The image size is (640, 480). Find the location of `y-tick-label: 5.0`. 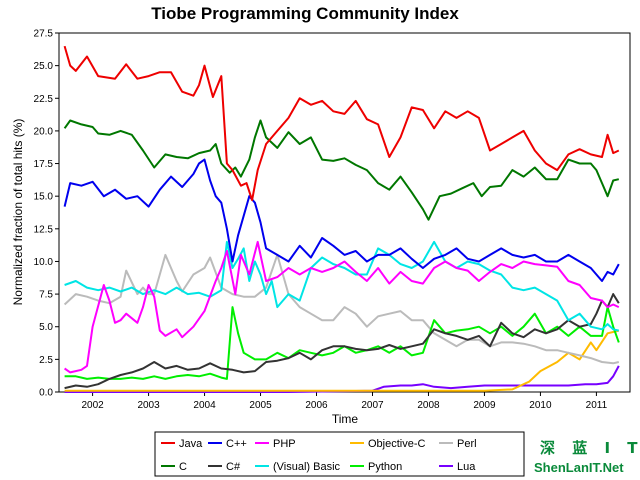

y-tick-label: 5.0 is located at coordinates (46, 327).